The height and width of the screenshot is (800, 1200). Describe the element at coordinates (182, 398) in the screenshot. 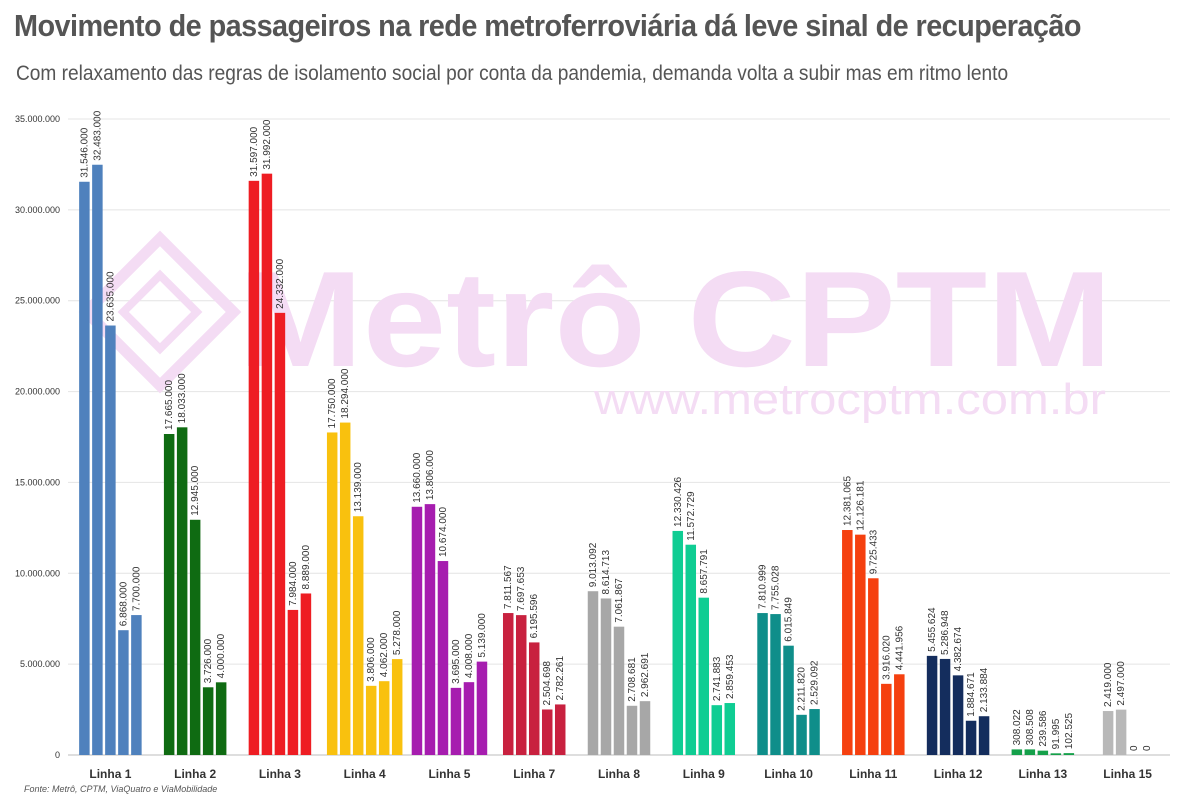

I see `data-label: 18.033.000` at that location.